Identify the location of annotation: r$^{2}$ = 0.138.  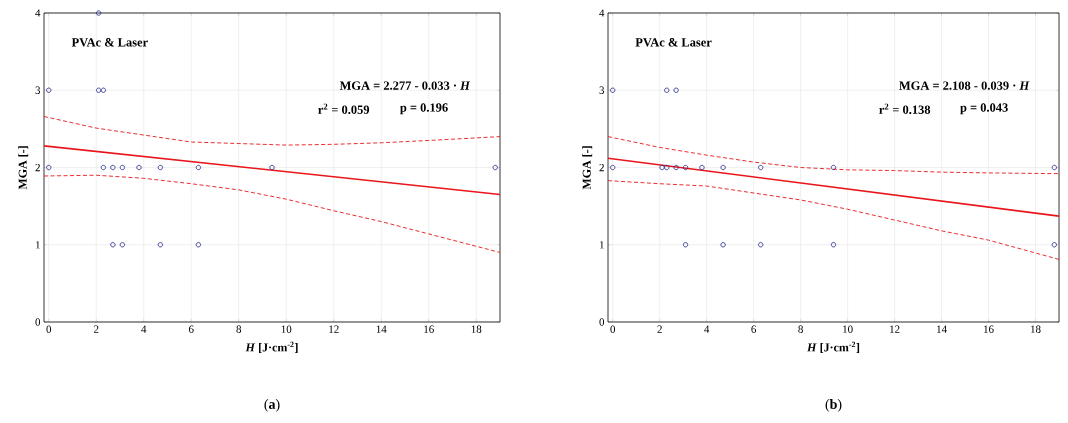
(905, 108).